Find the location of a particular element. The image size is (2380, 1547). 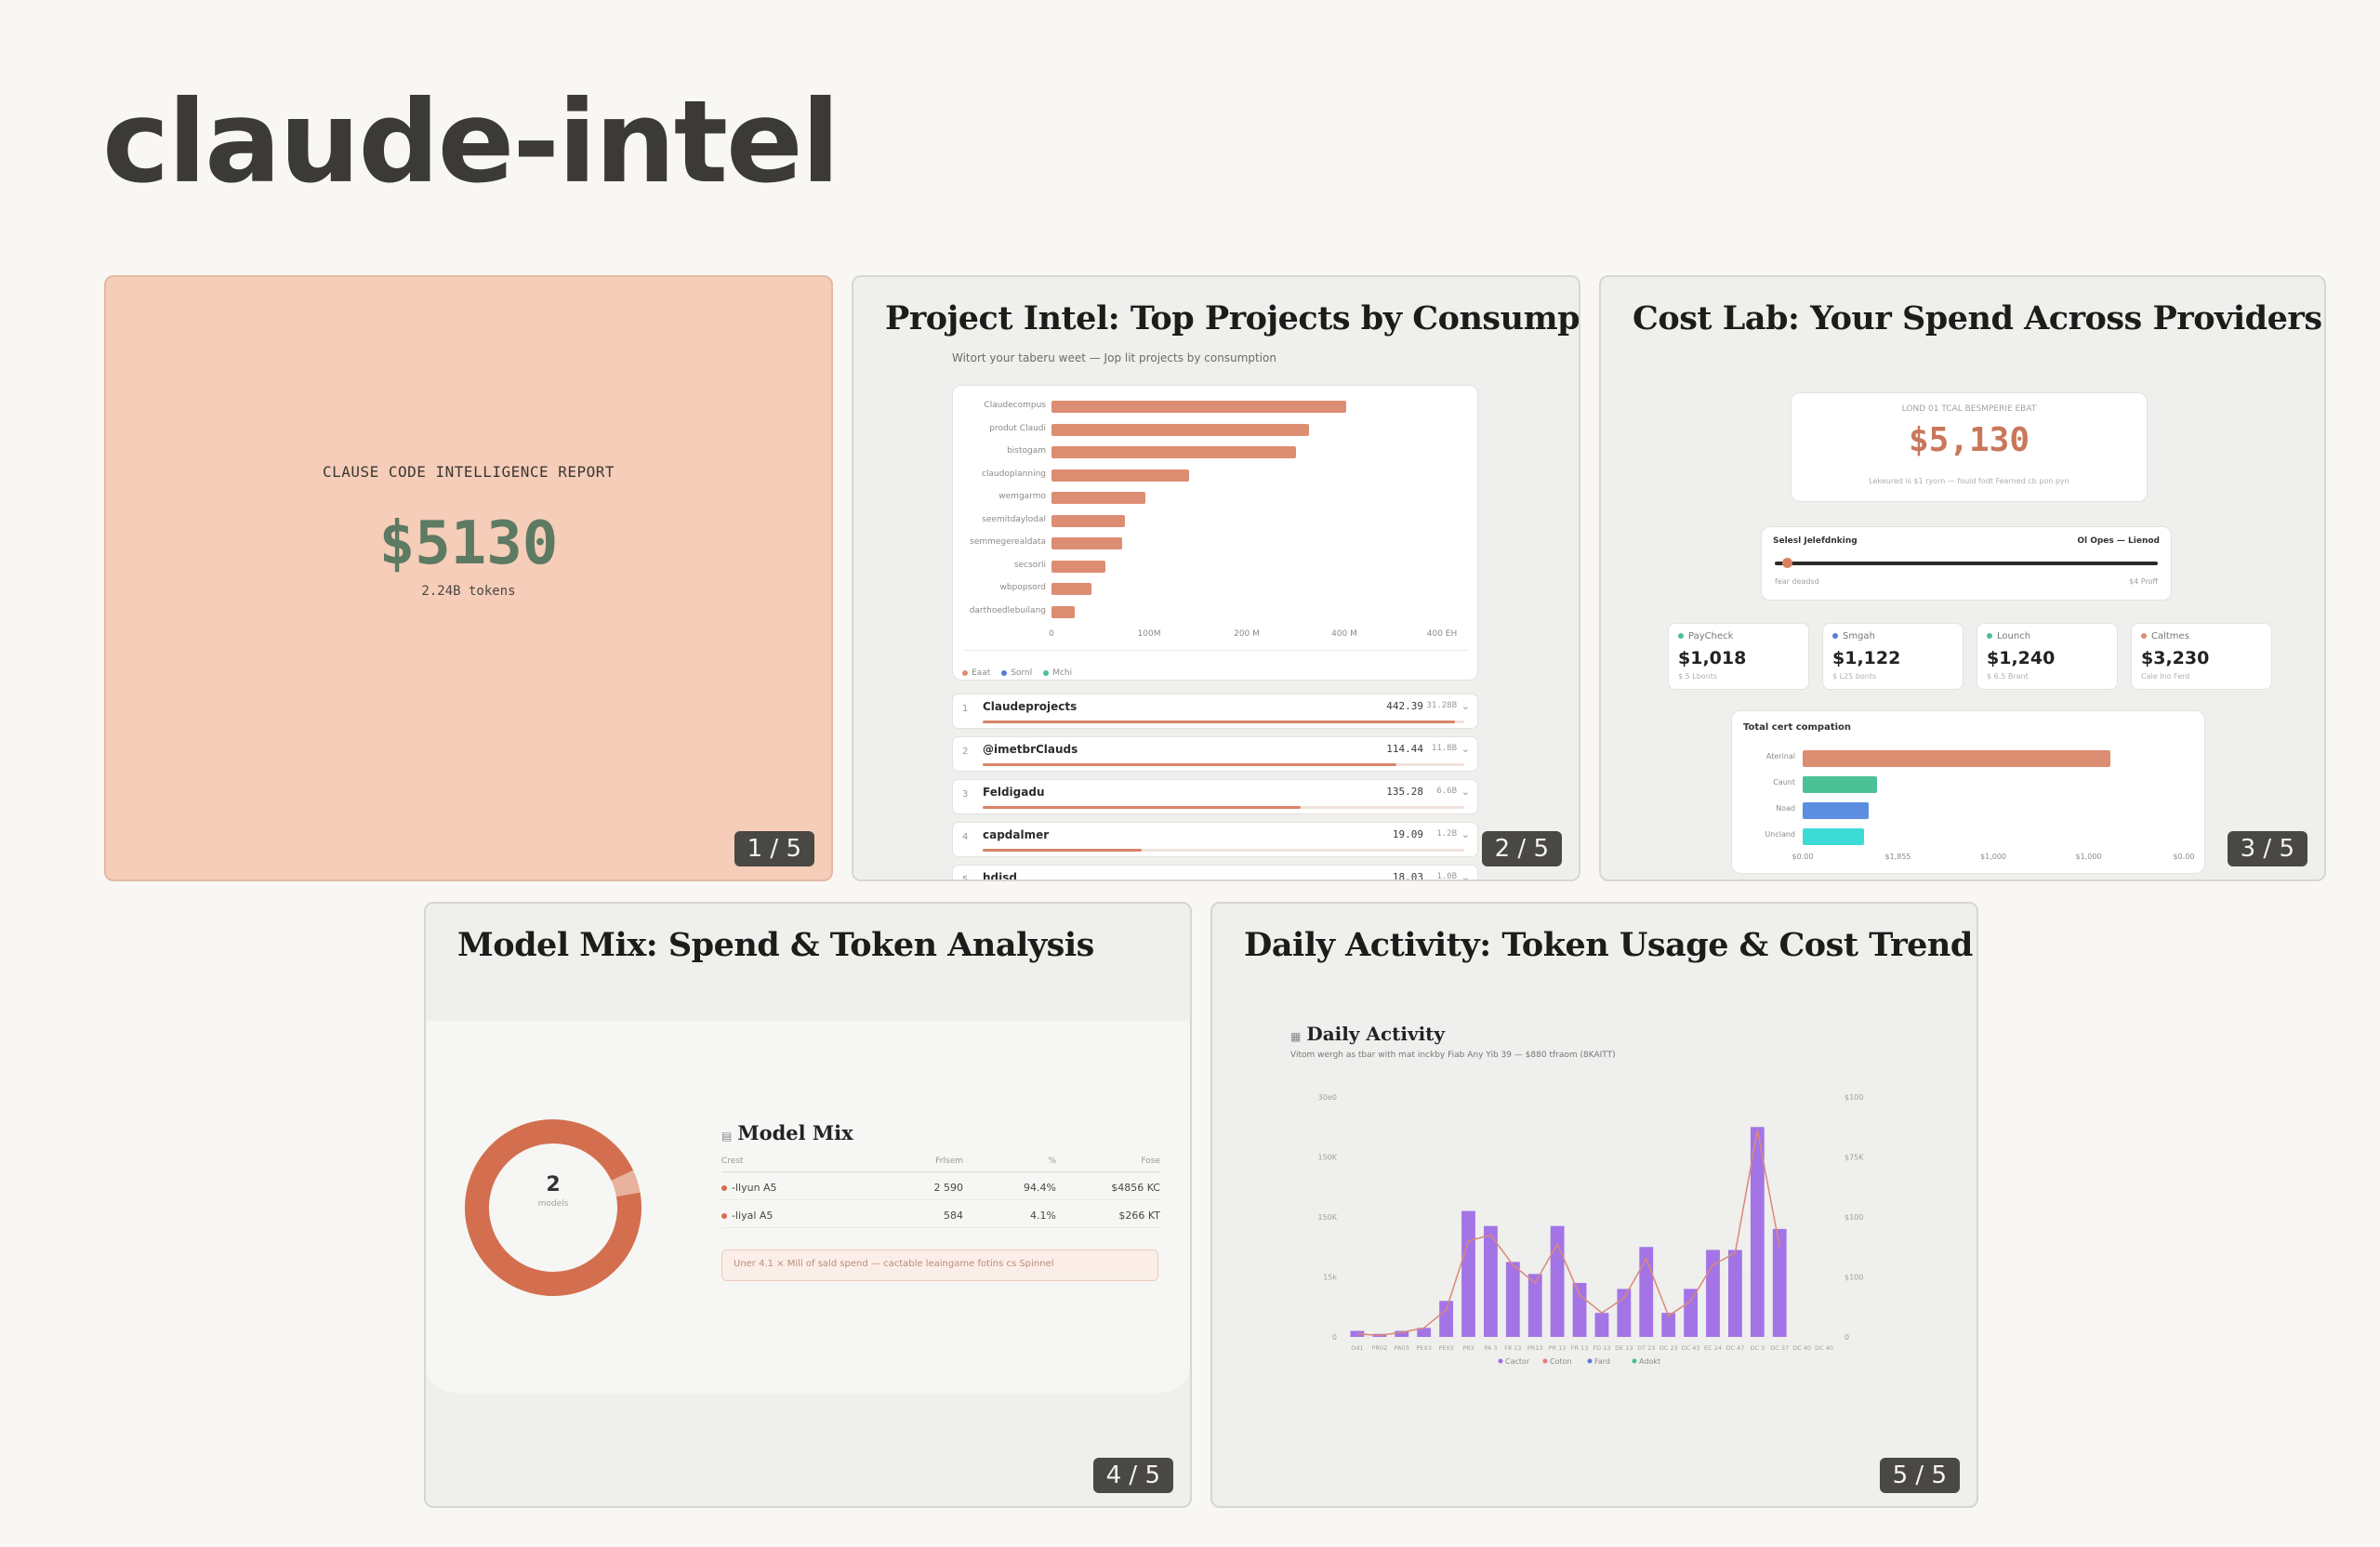

bar-category-label: seemitdaylodal is located at coordinates (1014, 519).